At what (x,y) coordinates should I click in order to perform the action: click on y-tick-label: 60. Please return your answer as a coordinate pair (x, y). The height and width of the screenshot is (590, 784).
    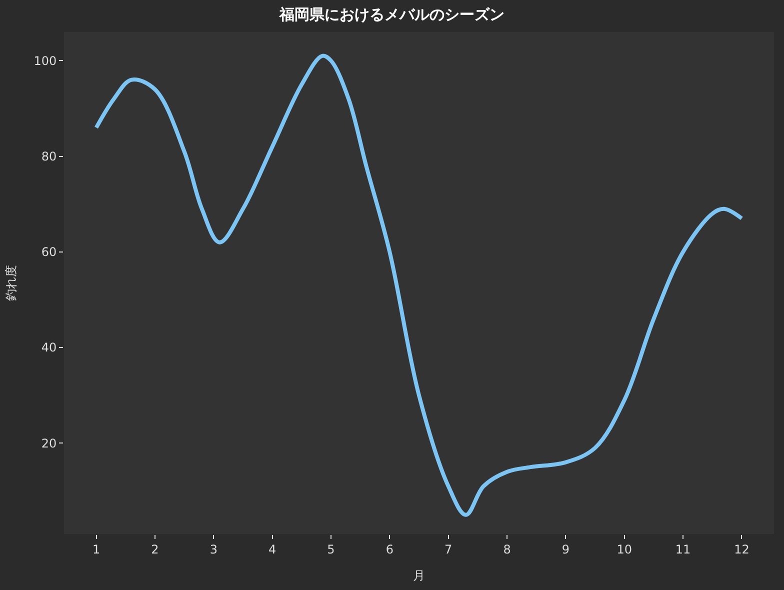
    Looking at the image, I should click on (49, 252).